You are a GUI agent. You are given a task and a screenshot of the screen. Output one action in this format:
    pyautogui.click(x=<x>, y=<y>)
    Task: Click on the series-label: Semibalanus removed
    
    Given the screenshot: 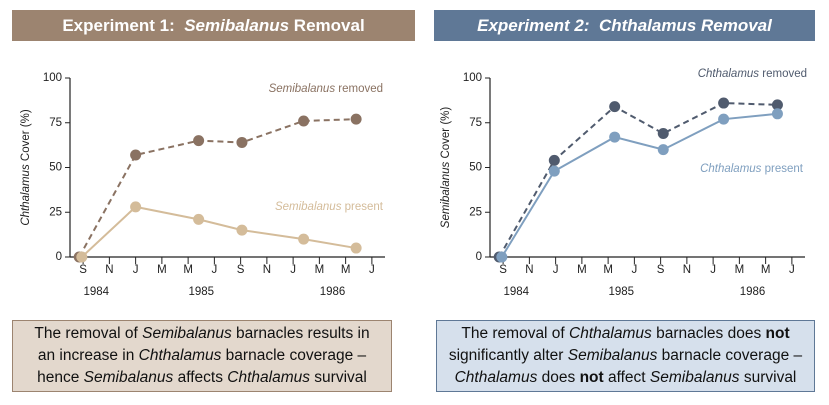 What is the action you would take?
    pyautogui.click(x=326, y=89)
    